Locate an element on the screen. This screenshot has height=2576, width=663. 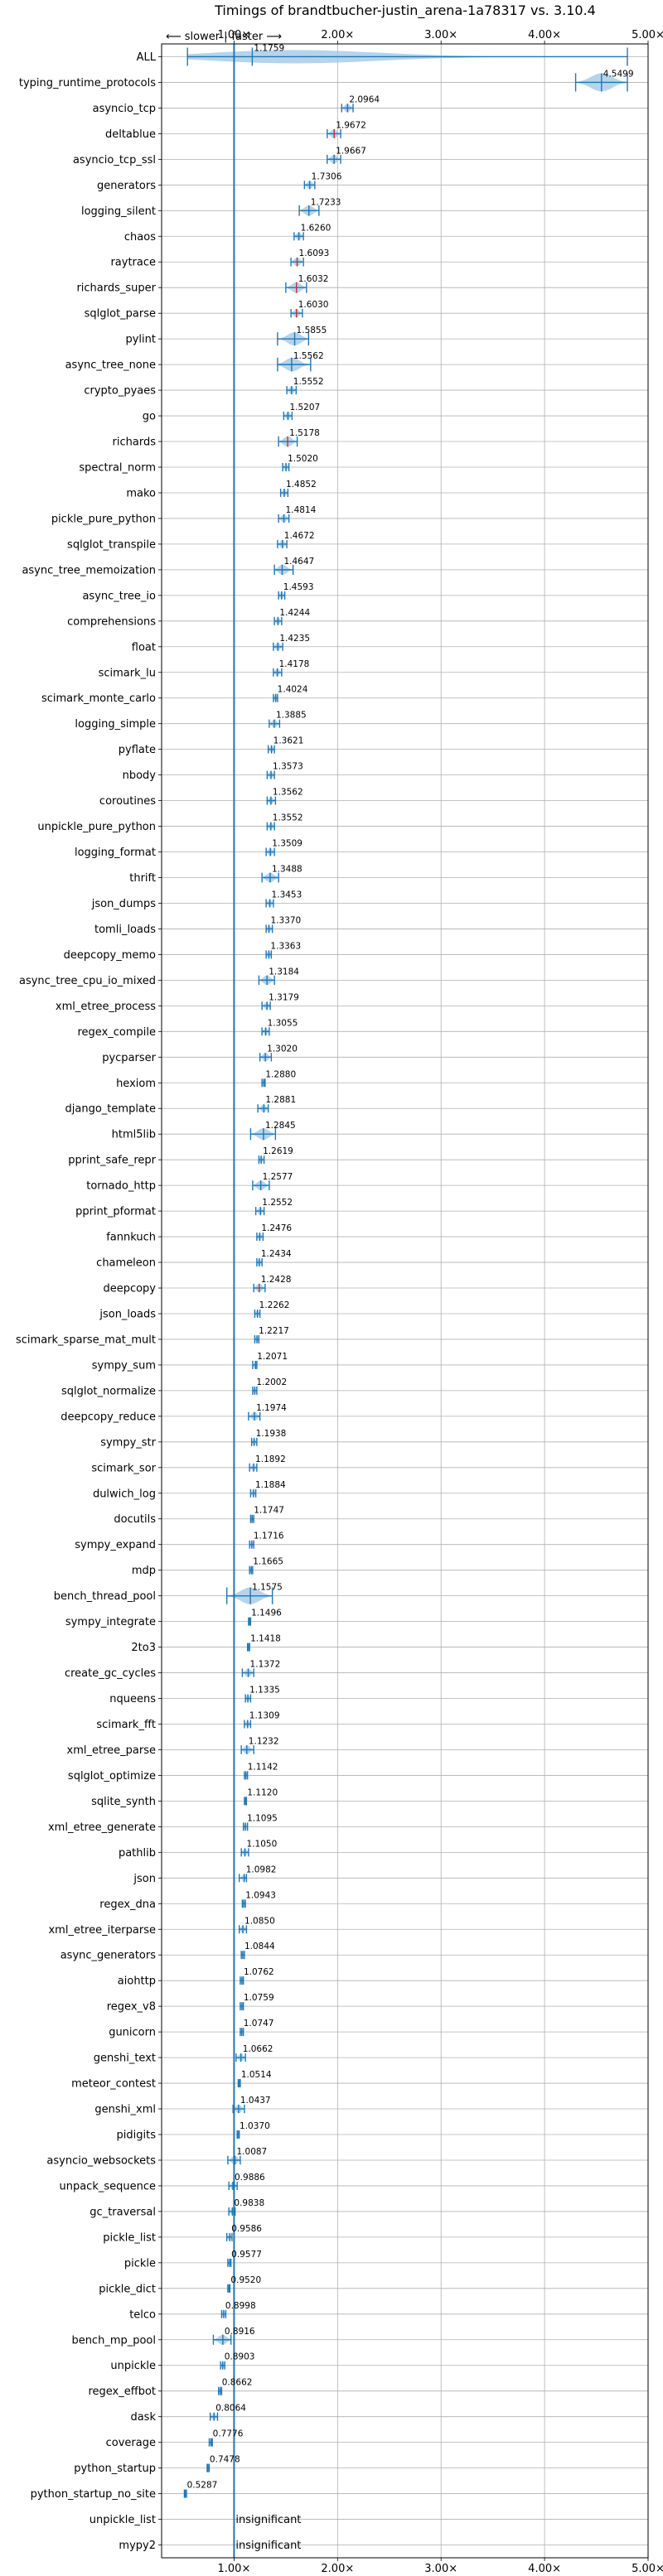
value-label: 1.0747 is located at coordinates (259, 2024).